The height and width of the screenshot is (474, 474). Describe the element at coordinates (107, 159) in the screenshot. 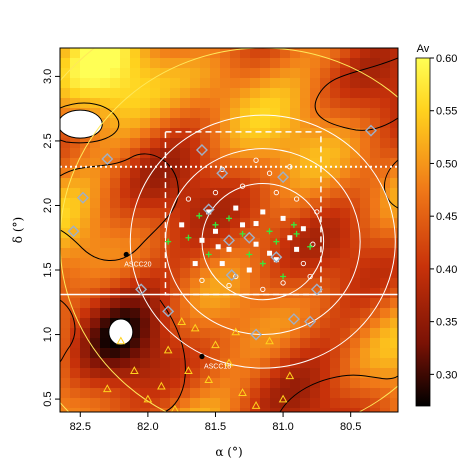

I see `gray-diamond-point` at that location.